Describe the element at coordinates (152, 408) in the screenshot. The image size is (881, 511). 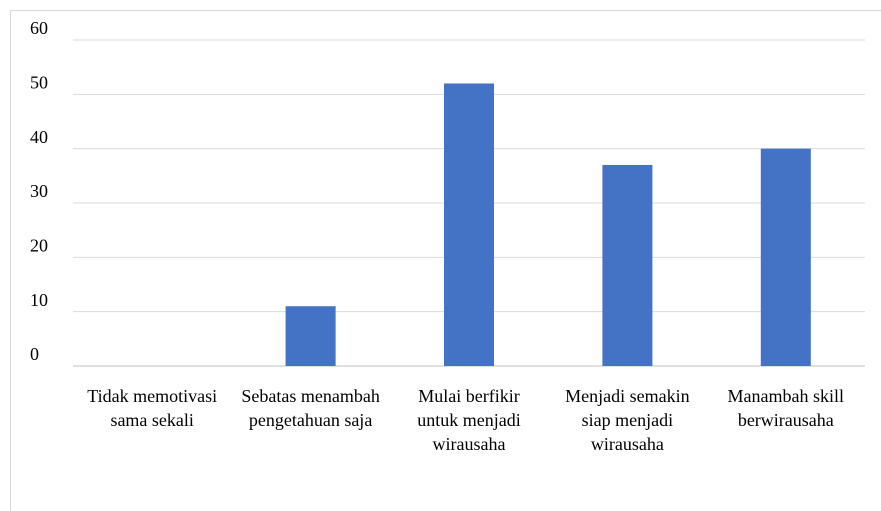
I see `x-tick-label: Tidak memotivasi sama sekali` at that location.